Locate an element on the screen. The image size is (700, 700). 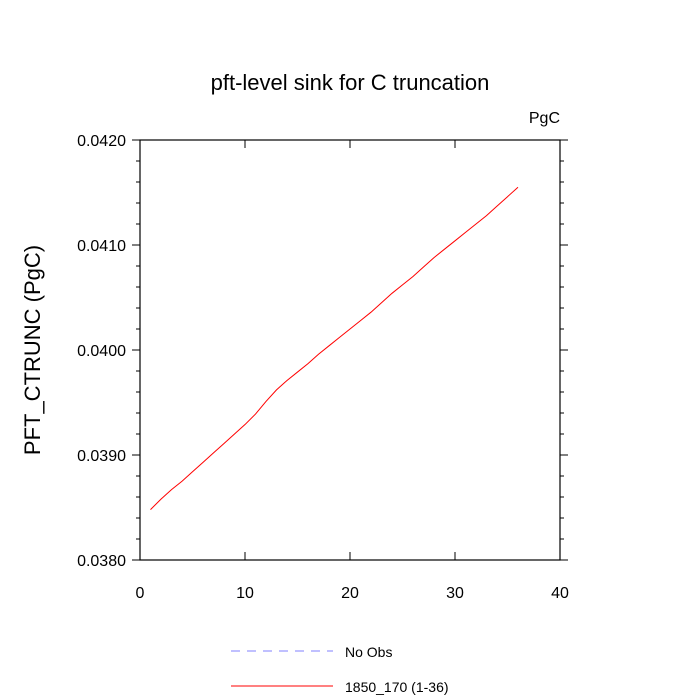
x-tick-label: 0 is located at coordinates (140, 593).